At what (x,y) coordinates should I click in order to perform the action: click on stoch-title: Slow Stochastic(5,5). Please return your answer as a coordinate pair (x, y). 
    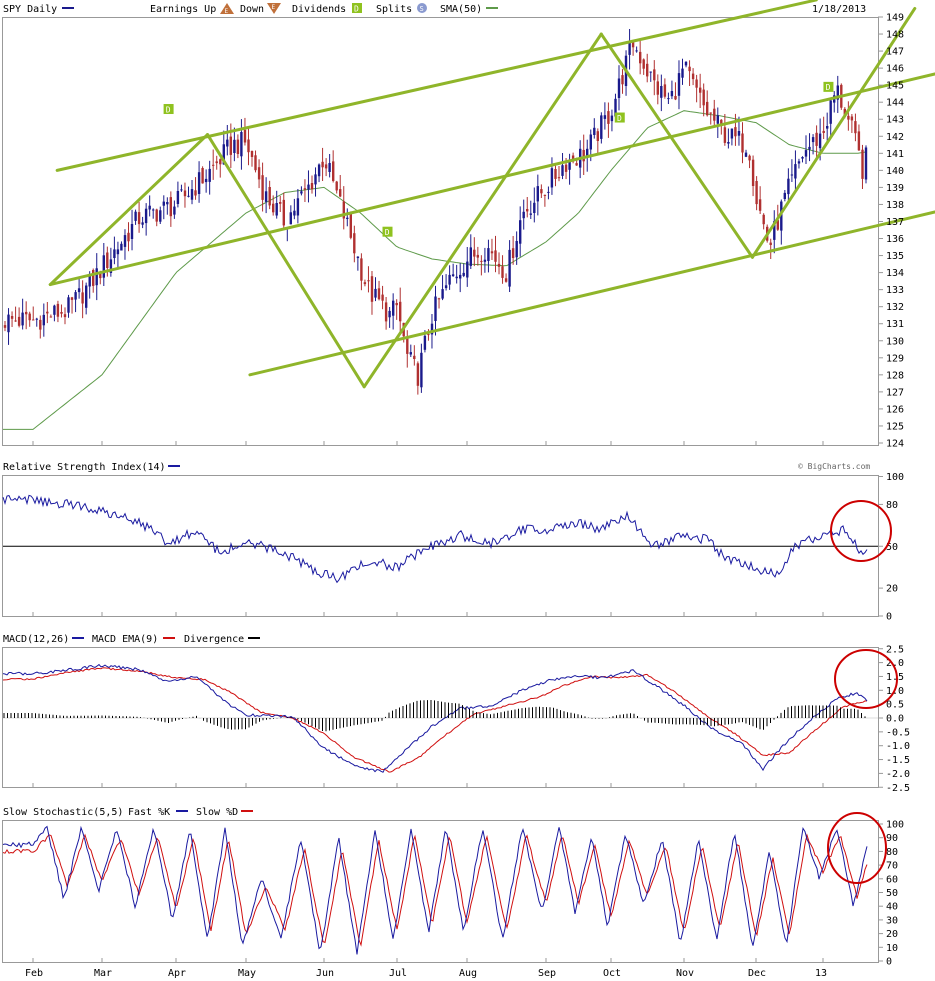
    Looking at the image, I should click on (63, 812).